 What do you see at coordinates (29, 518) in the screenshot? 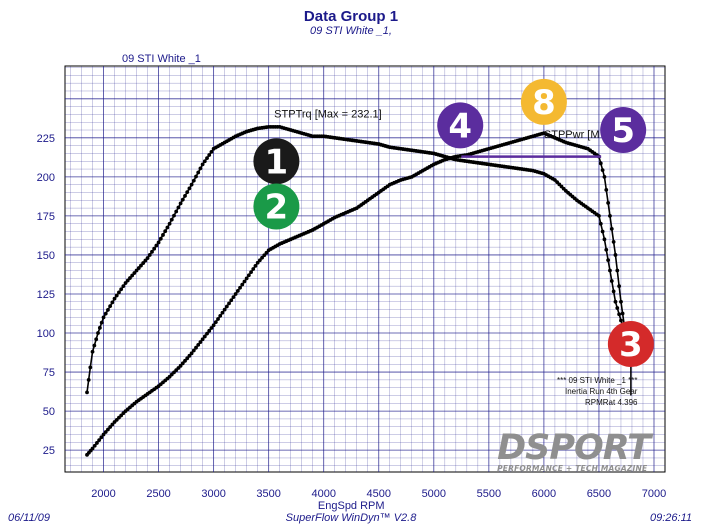
I see `footer-date: 06/11/09` at bounding box center [29, 518].